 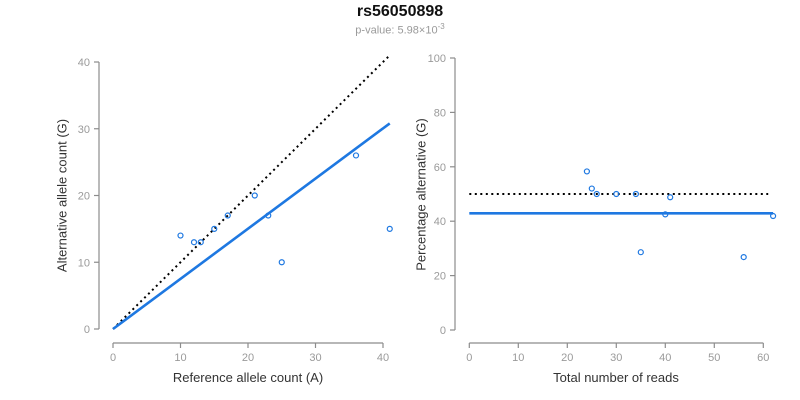 I want to click on x-tick-label: 50, so click(x=714, y=358).